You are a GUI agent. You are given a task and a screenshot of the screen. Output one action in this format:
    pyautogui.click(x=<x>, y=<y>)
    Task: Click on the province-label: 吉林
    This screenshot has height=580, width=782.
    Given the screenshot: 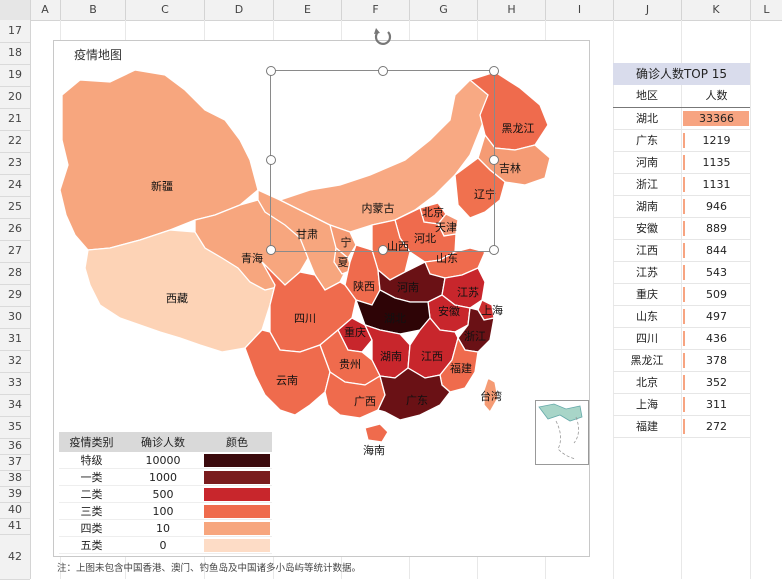 What is the action you would take?
    pyautogui.click(x=510, y=168)
    